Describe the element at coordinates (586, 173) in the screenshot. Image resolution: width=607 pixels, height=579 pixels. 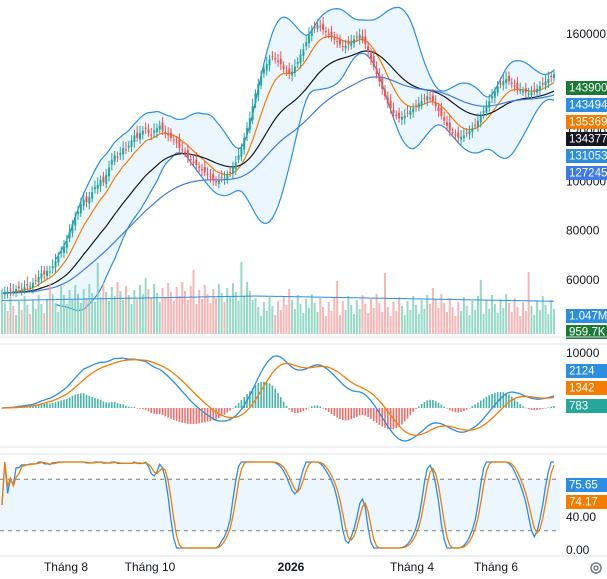
I see `price-indicator-badge: 127245` at that location.